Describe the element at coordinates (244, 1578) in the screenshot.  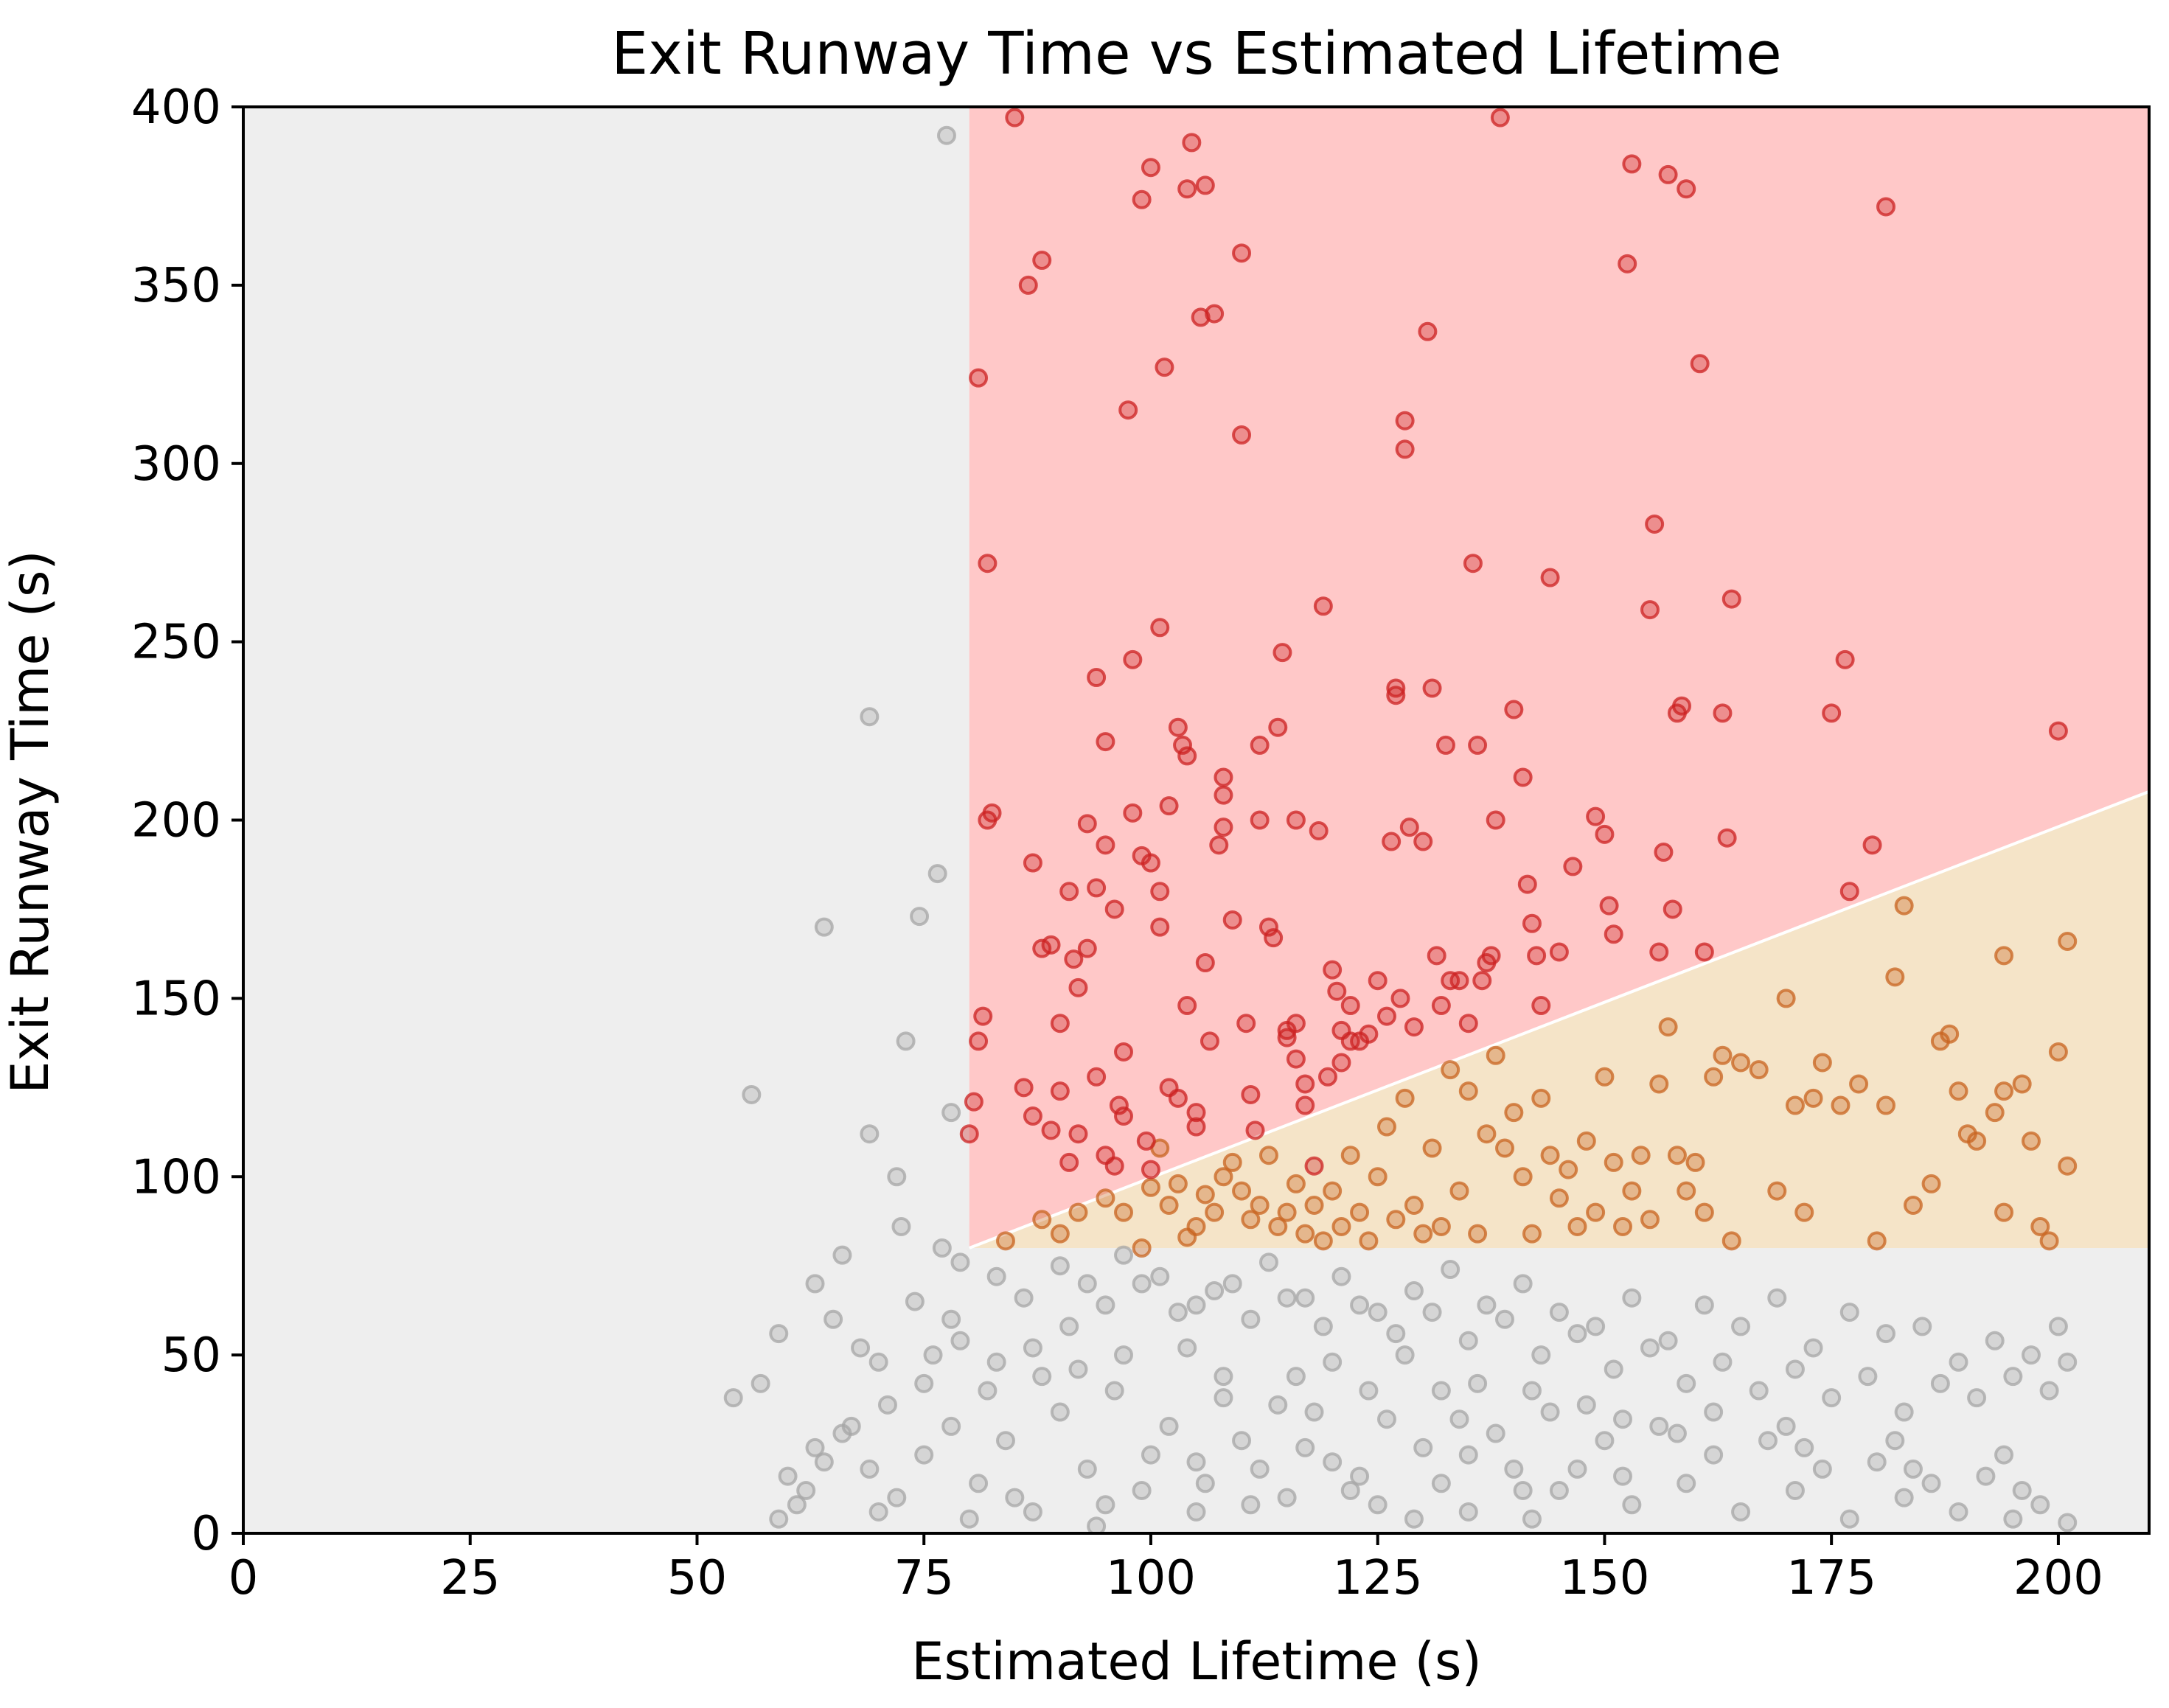
I see `x-tick-label: 0` at that location.